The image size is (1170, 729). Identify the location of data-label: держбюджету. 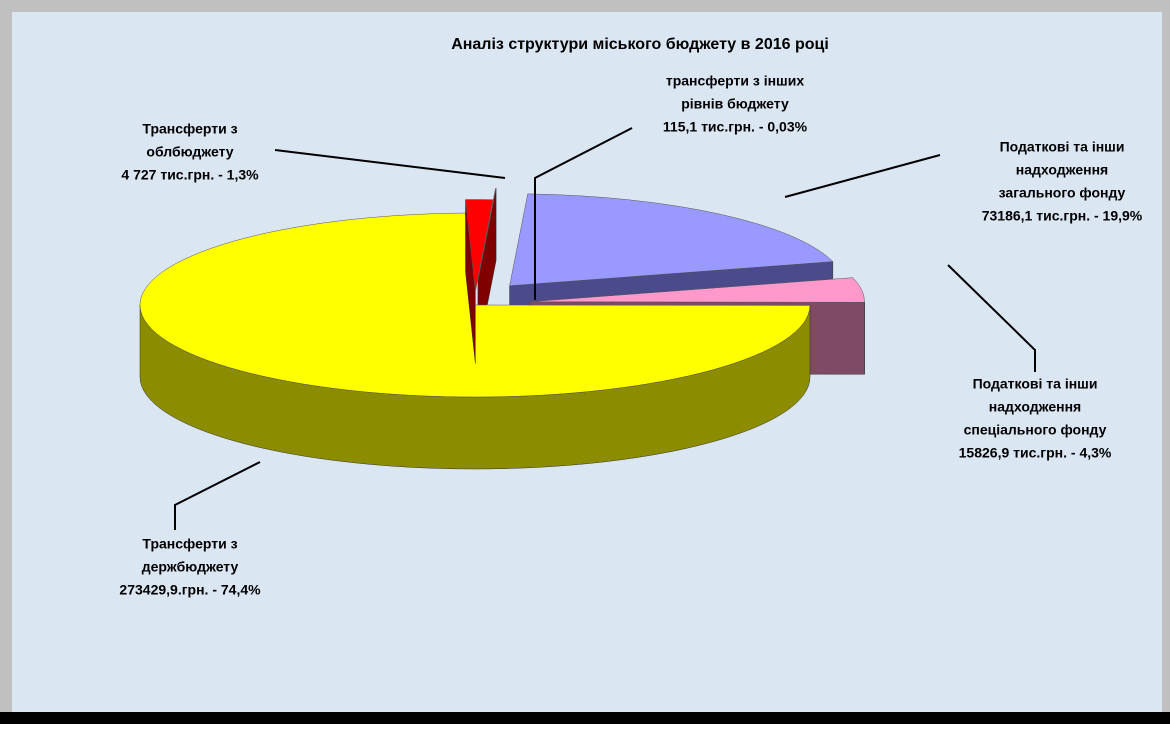
(190, 567).